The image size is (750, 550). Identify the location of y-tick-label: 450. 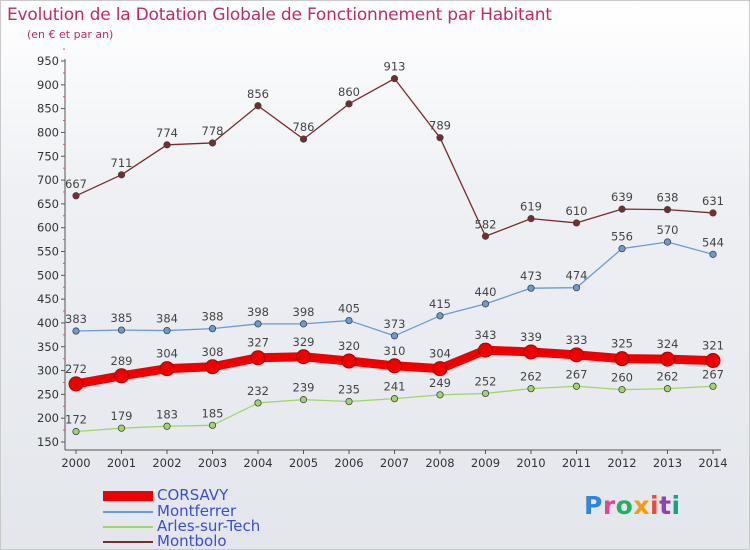
(48, 299).